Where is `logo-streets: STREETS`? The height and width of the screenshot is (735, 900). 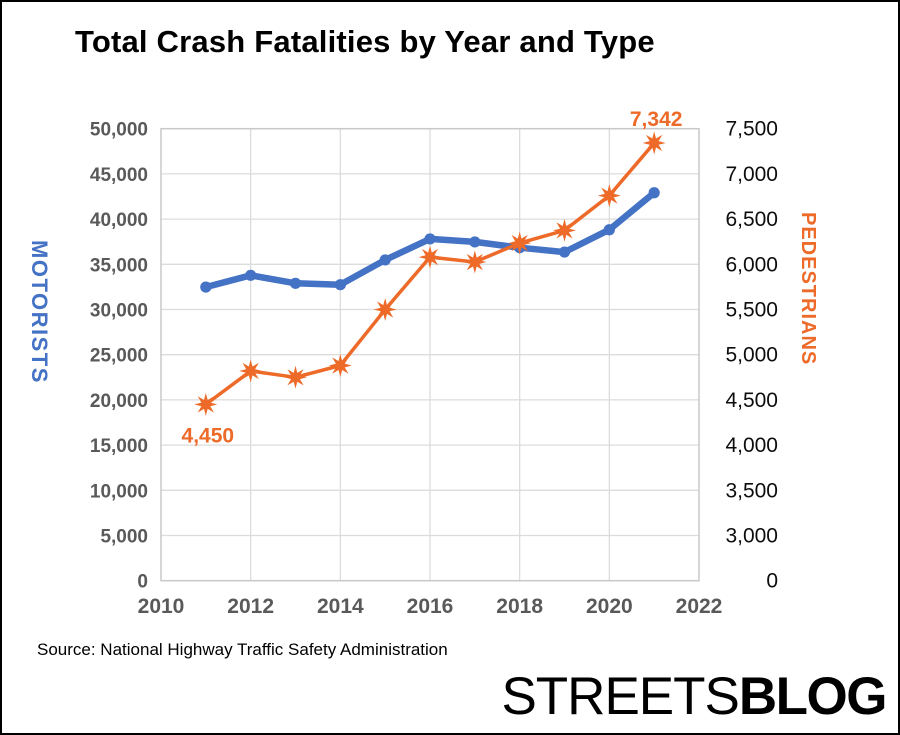 logo-streets: STREETS is located at coordinates (620, 696).